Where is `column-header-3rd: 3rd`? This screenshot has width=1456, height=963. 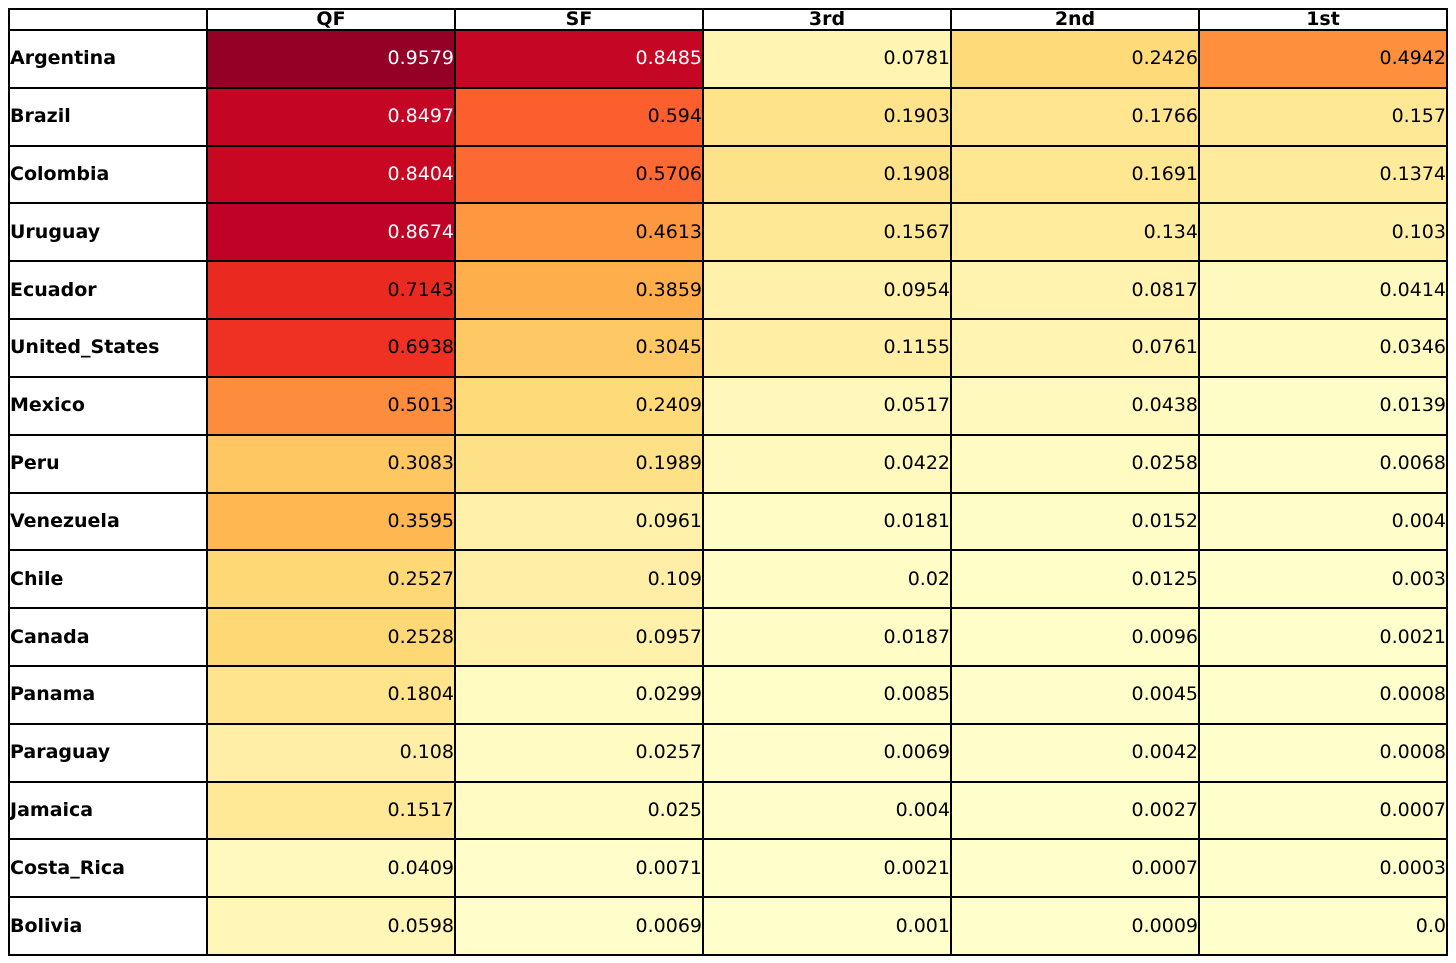
column-header-3rd: 3rd is located at coordinates (827, 19).